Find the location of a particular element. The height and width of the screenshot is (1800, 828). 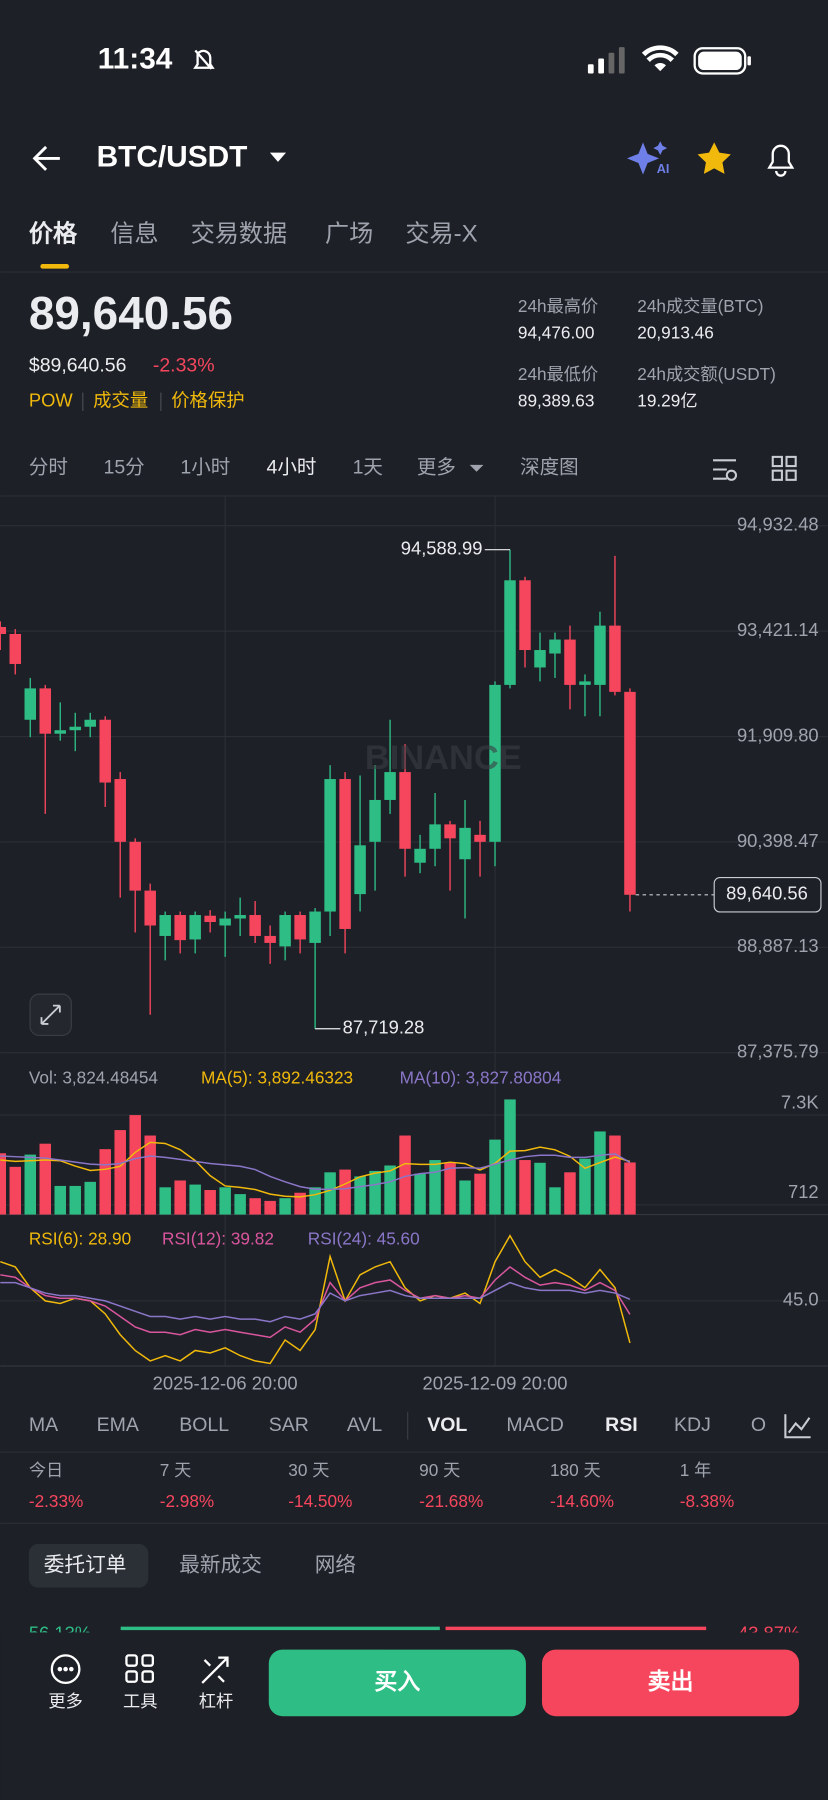

fullscreen-button is located at coordinates (50, 1015).